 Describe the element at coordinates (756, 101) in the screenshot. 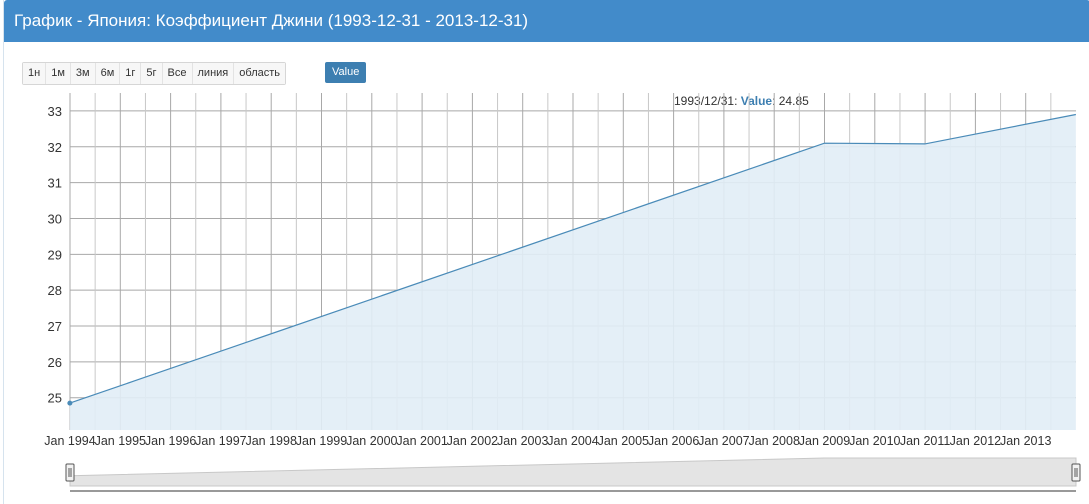

I see `tooltip-series-name: Value` at that location.